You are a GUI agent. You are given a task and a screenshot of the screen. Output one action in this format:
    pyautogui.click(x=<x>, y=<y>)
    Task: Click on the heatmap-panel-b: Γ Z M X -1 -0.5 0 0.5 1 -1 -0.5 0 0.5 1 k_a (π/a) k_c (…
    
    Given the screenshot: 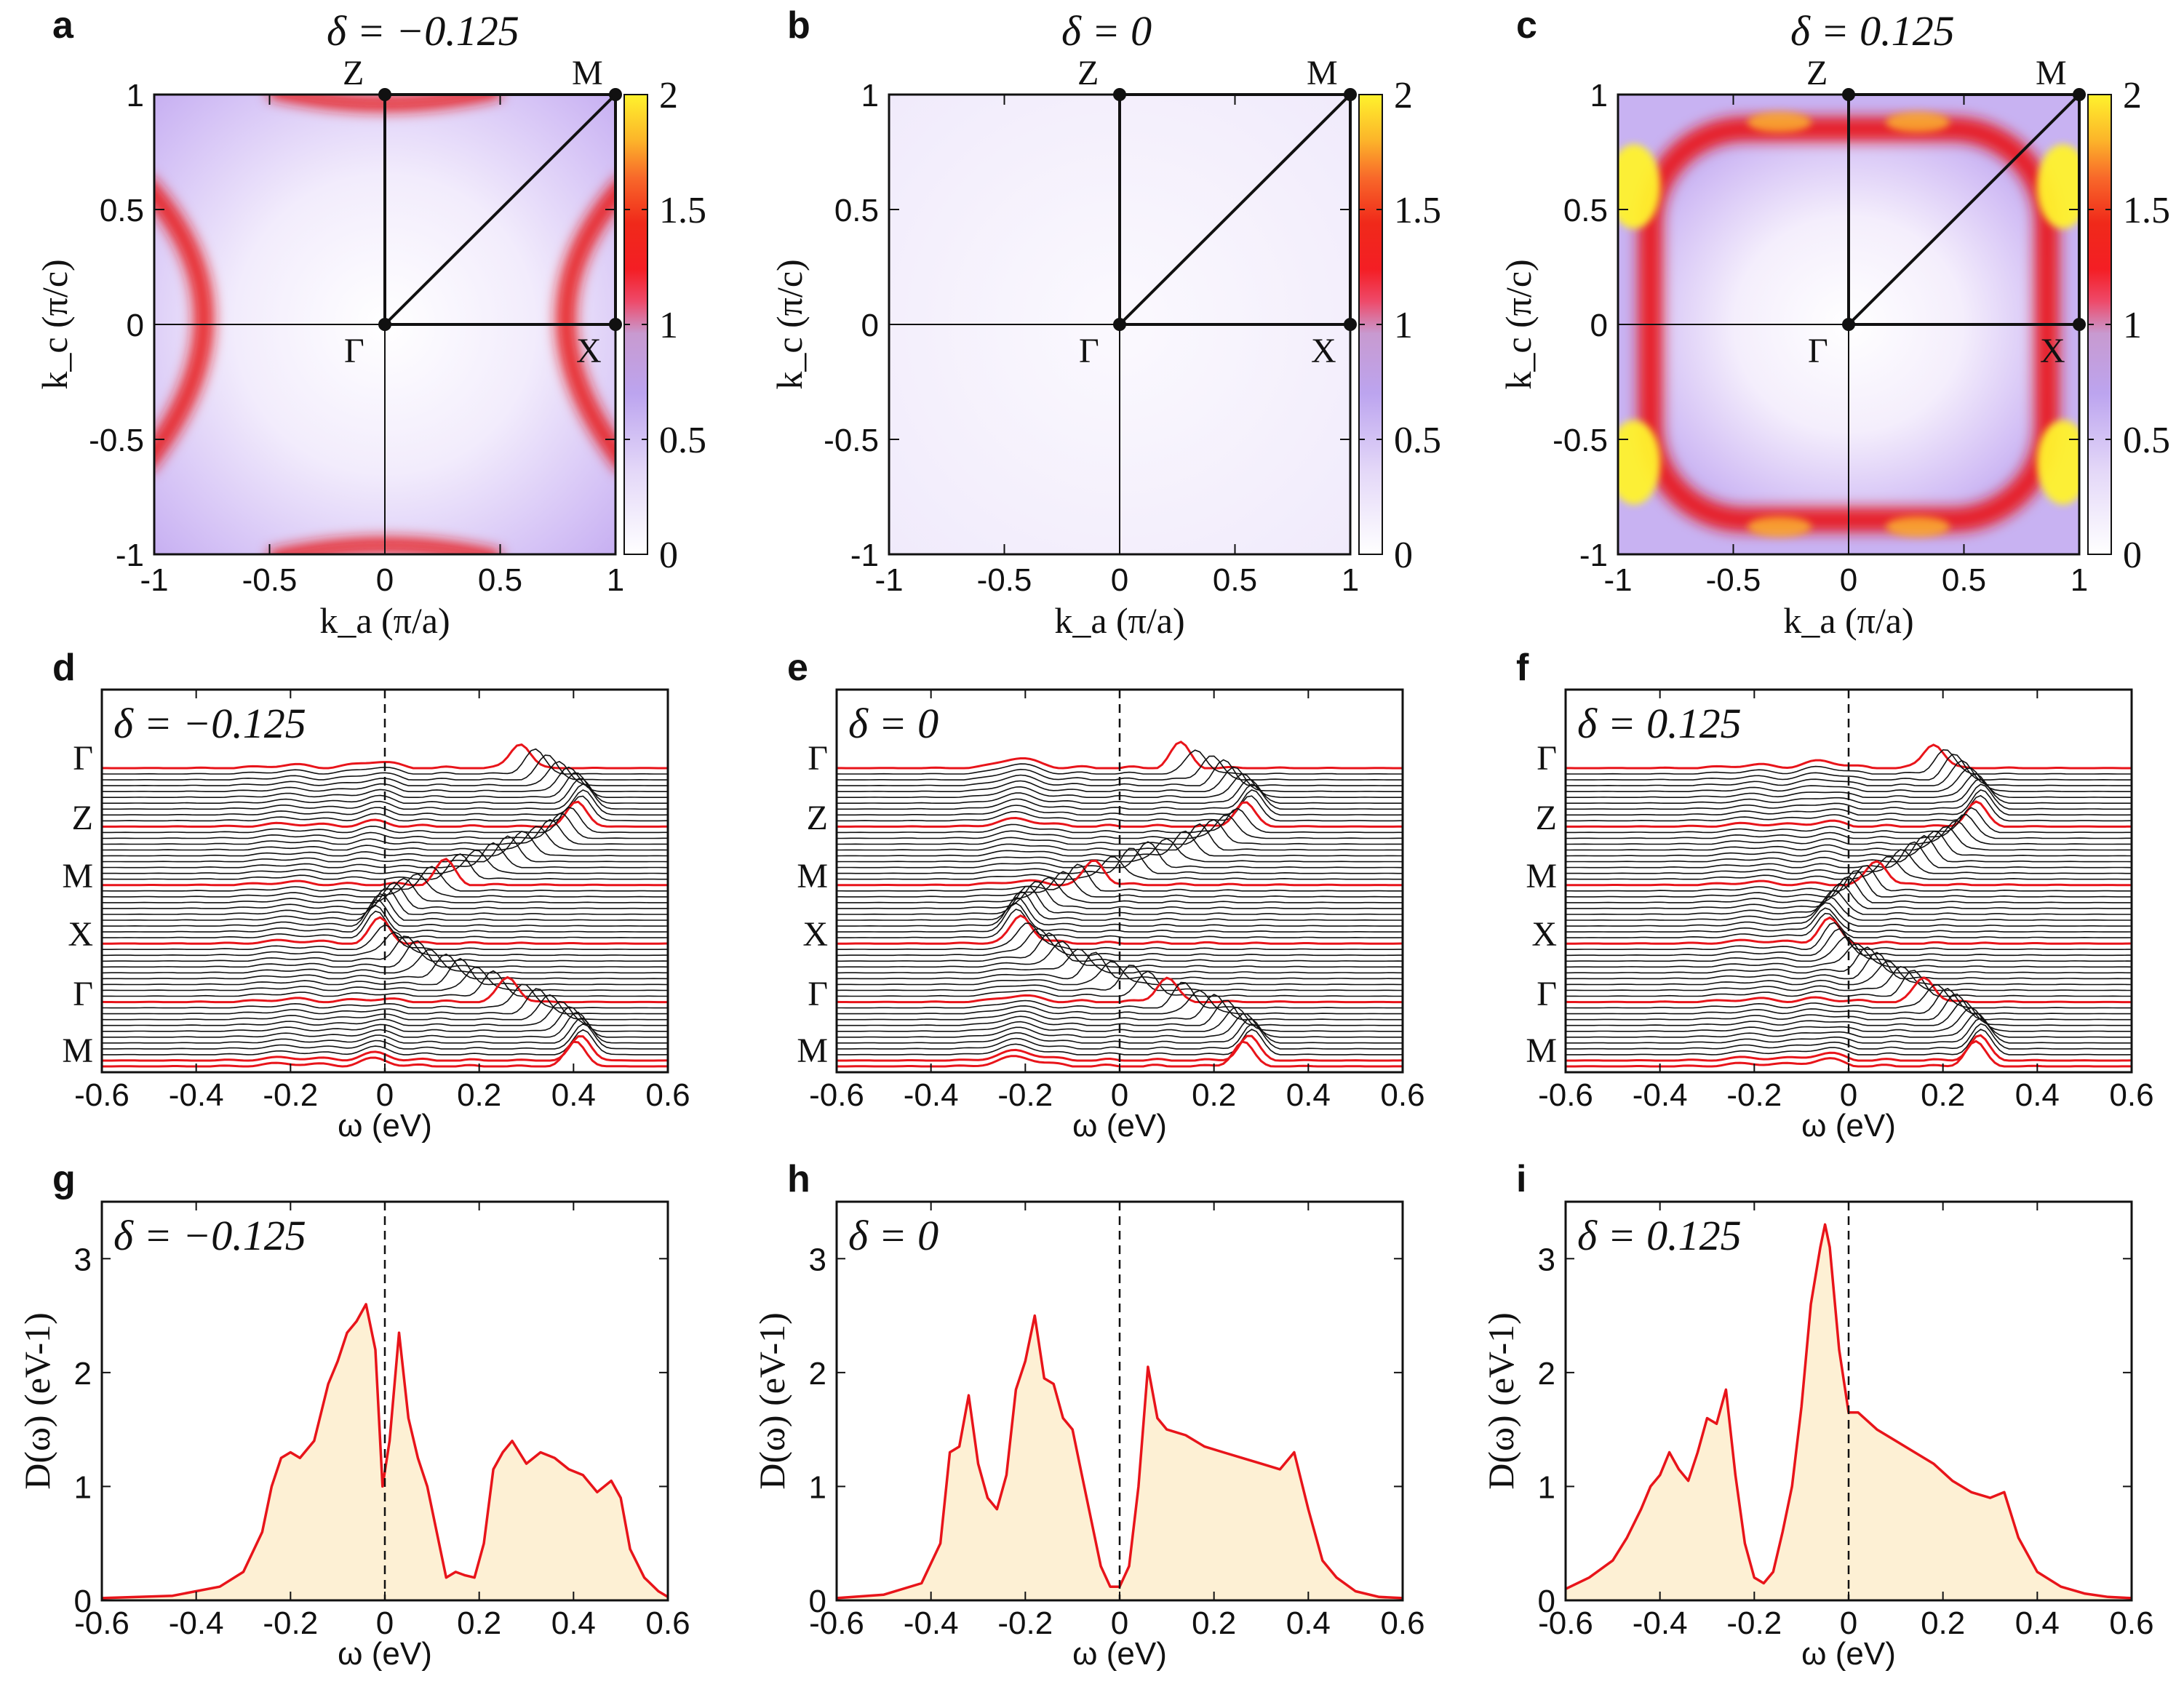 What is the action you would take?
    pyautogui.click(x=1105, y=324)
    